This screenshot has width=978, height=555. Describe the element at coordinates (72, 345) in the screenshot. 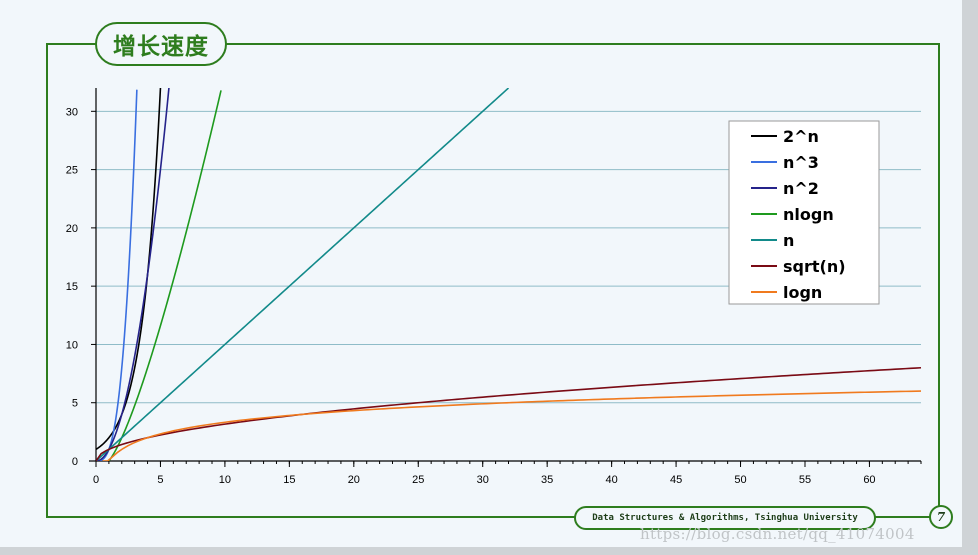

I see `y-tick-label-10: 10` at that location.